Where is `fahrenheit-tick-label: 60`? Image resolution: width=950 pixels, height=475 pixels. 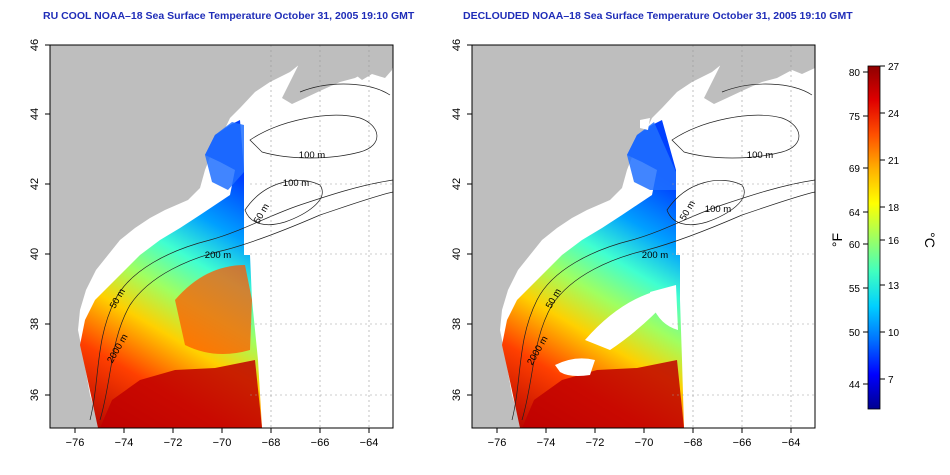 fahrenheit-tick-label: 60 is located at coordinates (855, 245).